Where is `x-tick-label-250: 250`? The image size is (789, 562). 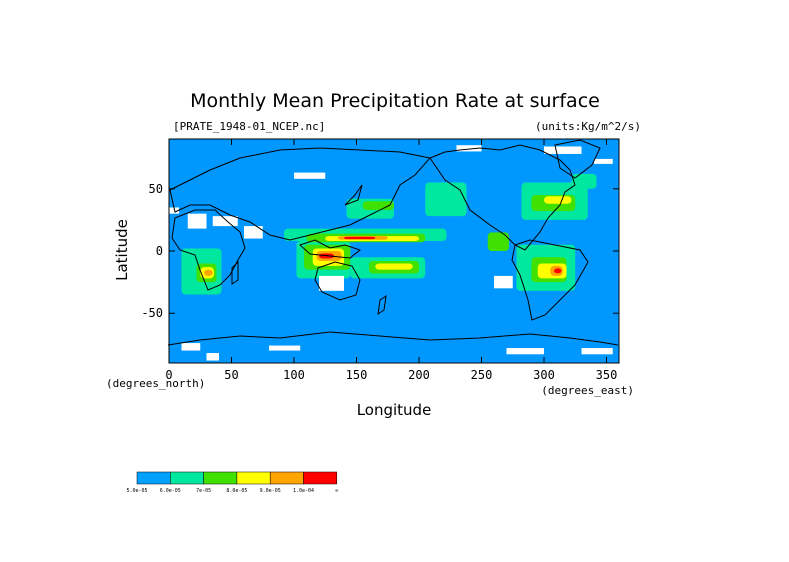
x-tick-label-250: 250 is located at coordinates (482, 375).